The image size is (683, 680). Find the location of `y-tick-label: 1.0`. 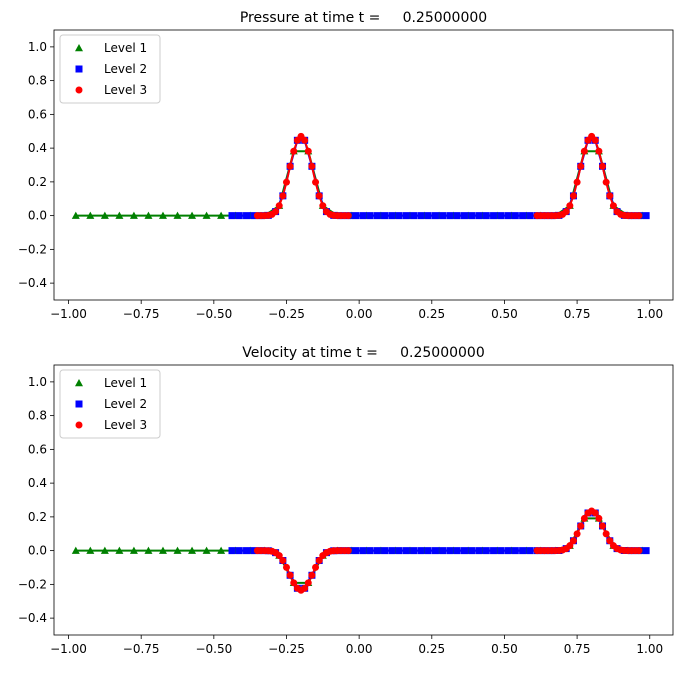

y-tick-label: 1.0 is located at coordinates (37, 47).